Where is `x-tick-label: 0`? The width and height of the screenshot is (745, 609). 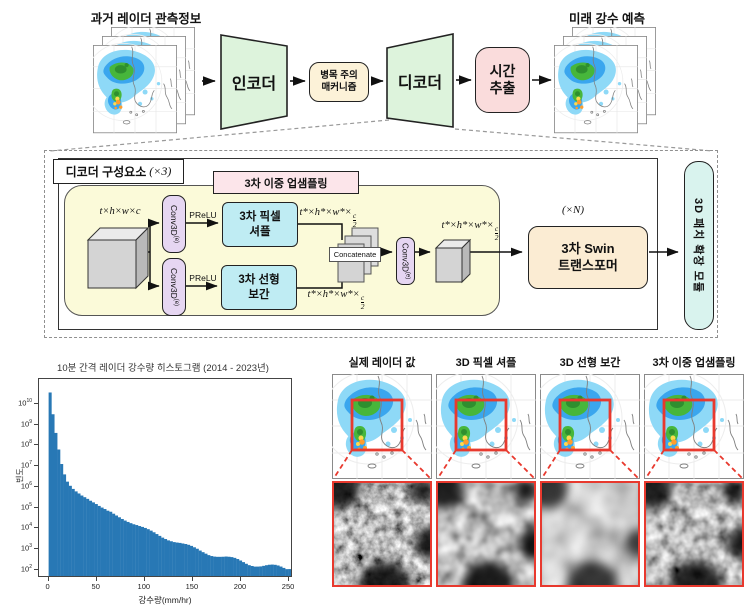 x-tick-label: 0 is located at coordinates (47, 586).